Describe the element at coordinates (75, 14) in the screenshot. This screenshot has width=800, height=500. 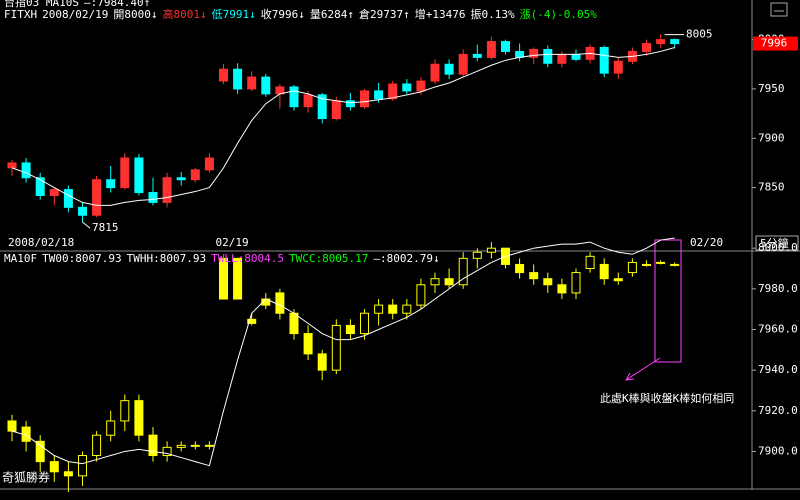
I see `header-item: 2008/02/19` at that location.